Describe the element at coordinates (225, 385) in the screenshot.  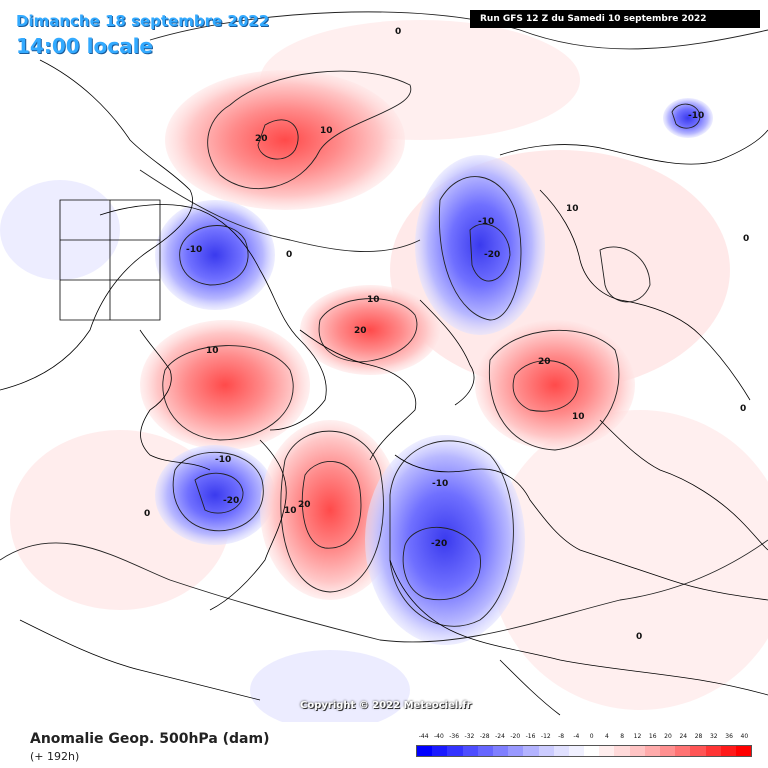
I see `positive-anomaly-canada` at that location.